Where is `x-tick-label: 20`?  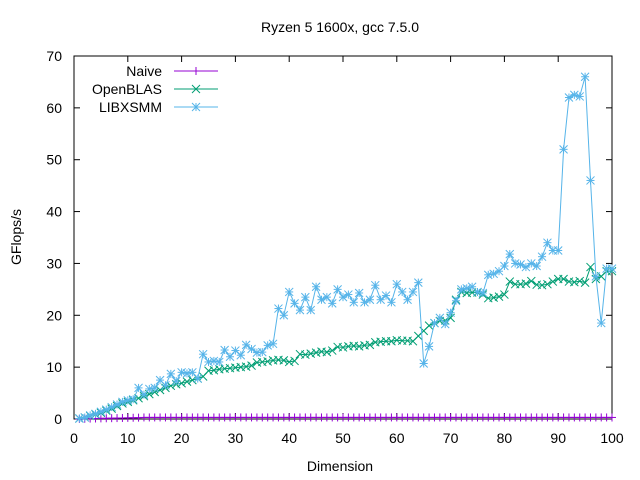 x-tick-label: 20 is located at coordinates (182, 438).